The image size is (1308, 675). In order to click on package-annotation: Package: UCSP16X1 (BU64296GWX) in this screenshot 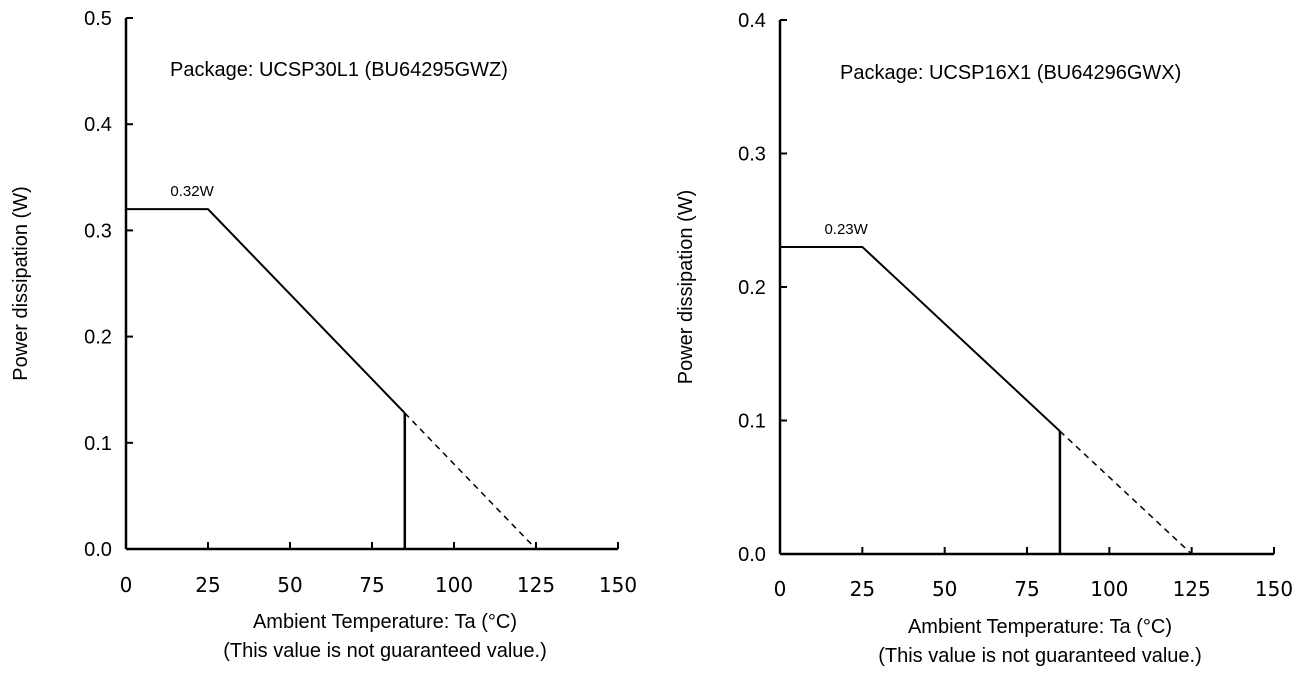, I will do `click(1010, 73)`.